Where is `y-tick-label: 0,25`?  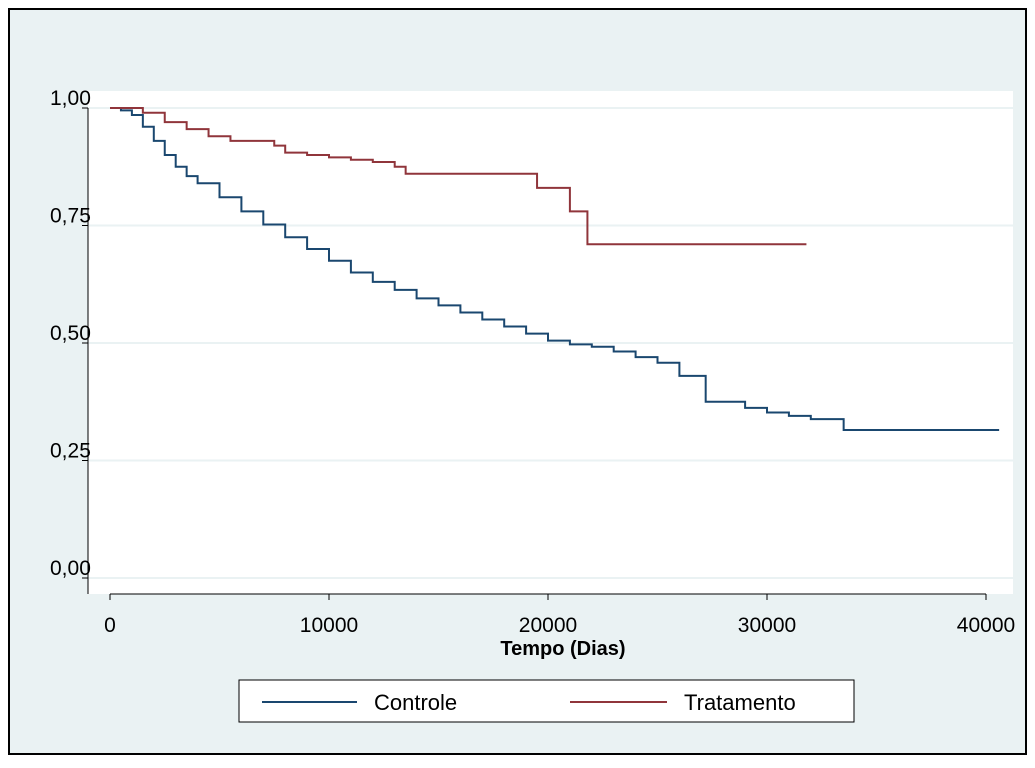 y-tick-label: 0,25 is located at coordinates (70, 451).